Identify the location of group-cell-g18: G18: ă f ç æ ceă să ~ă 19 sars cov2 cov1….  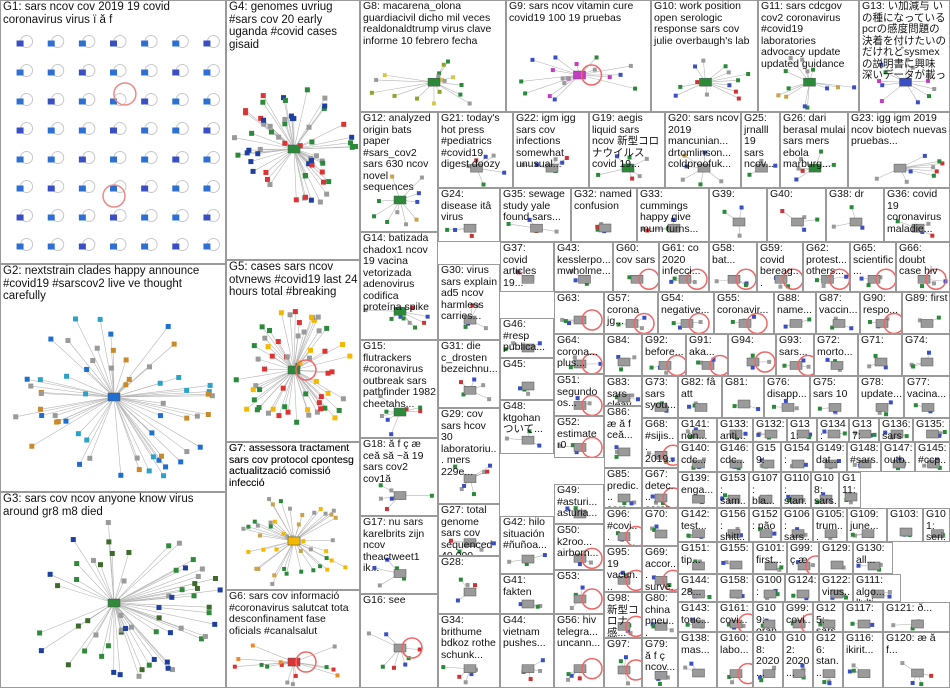
(399, 477).